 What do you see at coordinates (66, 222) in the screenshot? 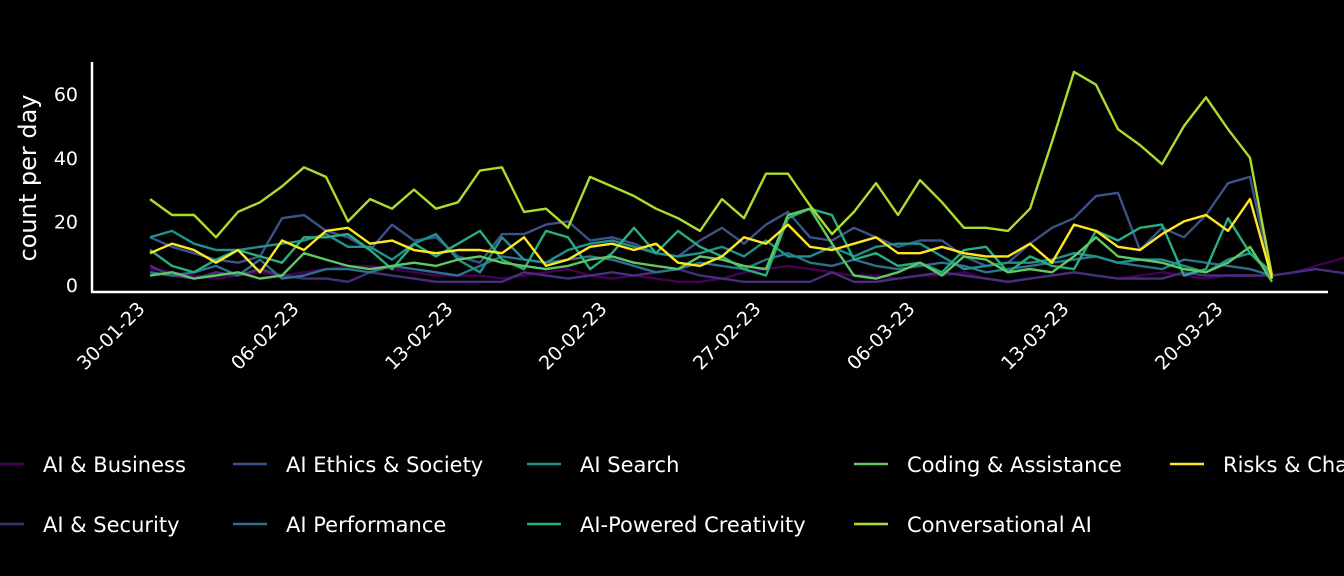
I see `y-tick-label-1: 20` at bounding box center [66, 222].